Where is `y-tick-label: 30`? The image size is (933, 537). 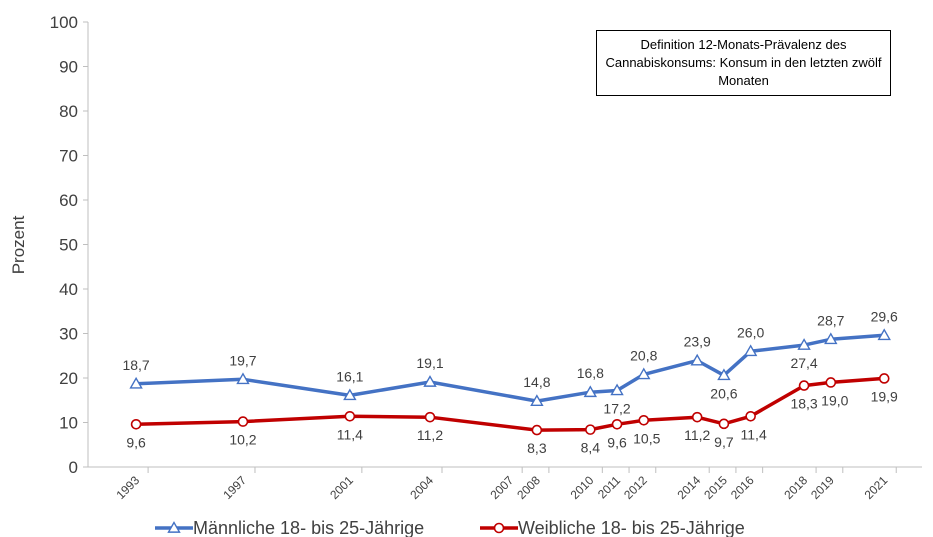 y-tick-label: 30 is located at coordinates (68, 334).